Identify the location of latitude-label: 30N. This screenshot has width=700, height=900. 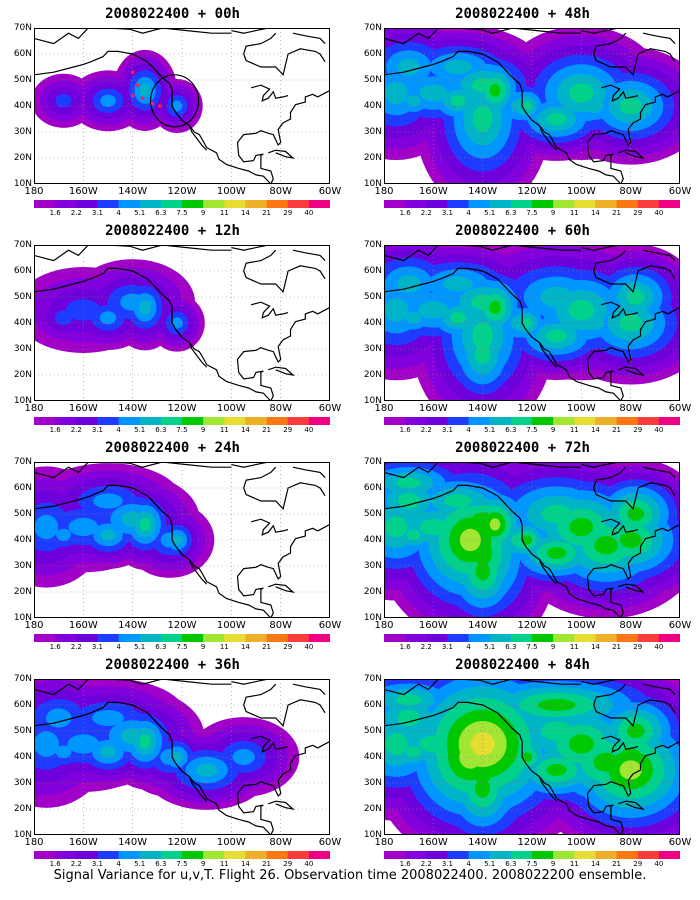
(22, 132).